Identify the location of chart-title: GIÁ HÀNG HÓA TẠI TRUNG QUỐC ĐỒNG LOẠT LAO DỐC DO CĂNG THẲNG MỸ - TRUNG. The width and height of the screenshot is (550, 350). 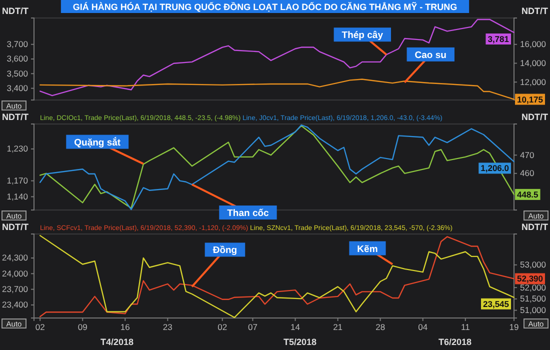
(265, 6).